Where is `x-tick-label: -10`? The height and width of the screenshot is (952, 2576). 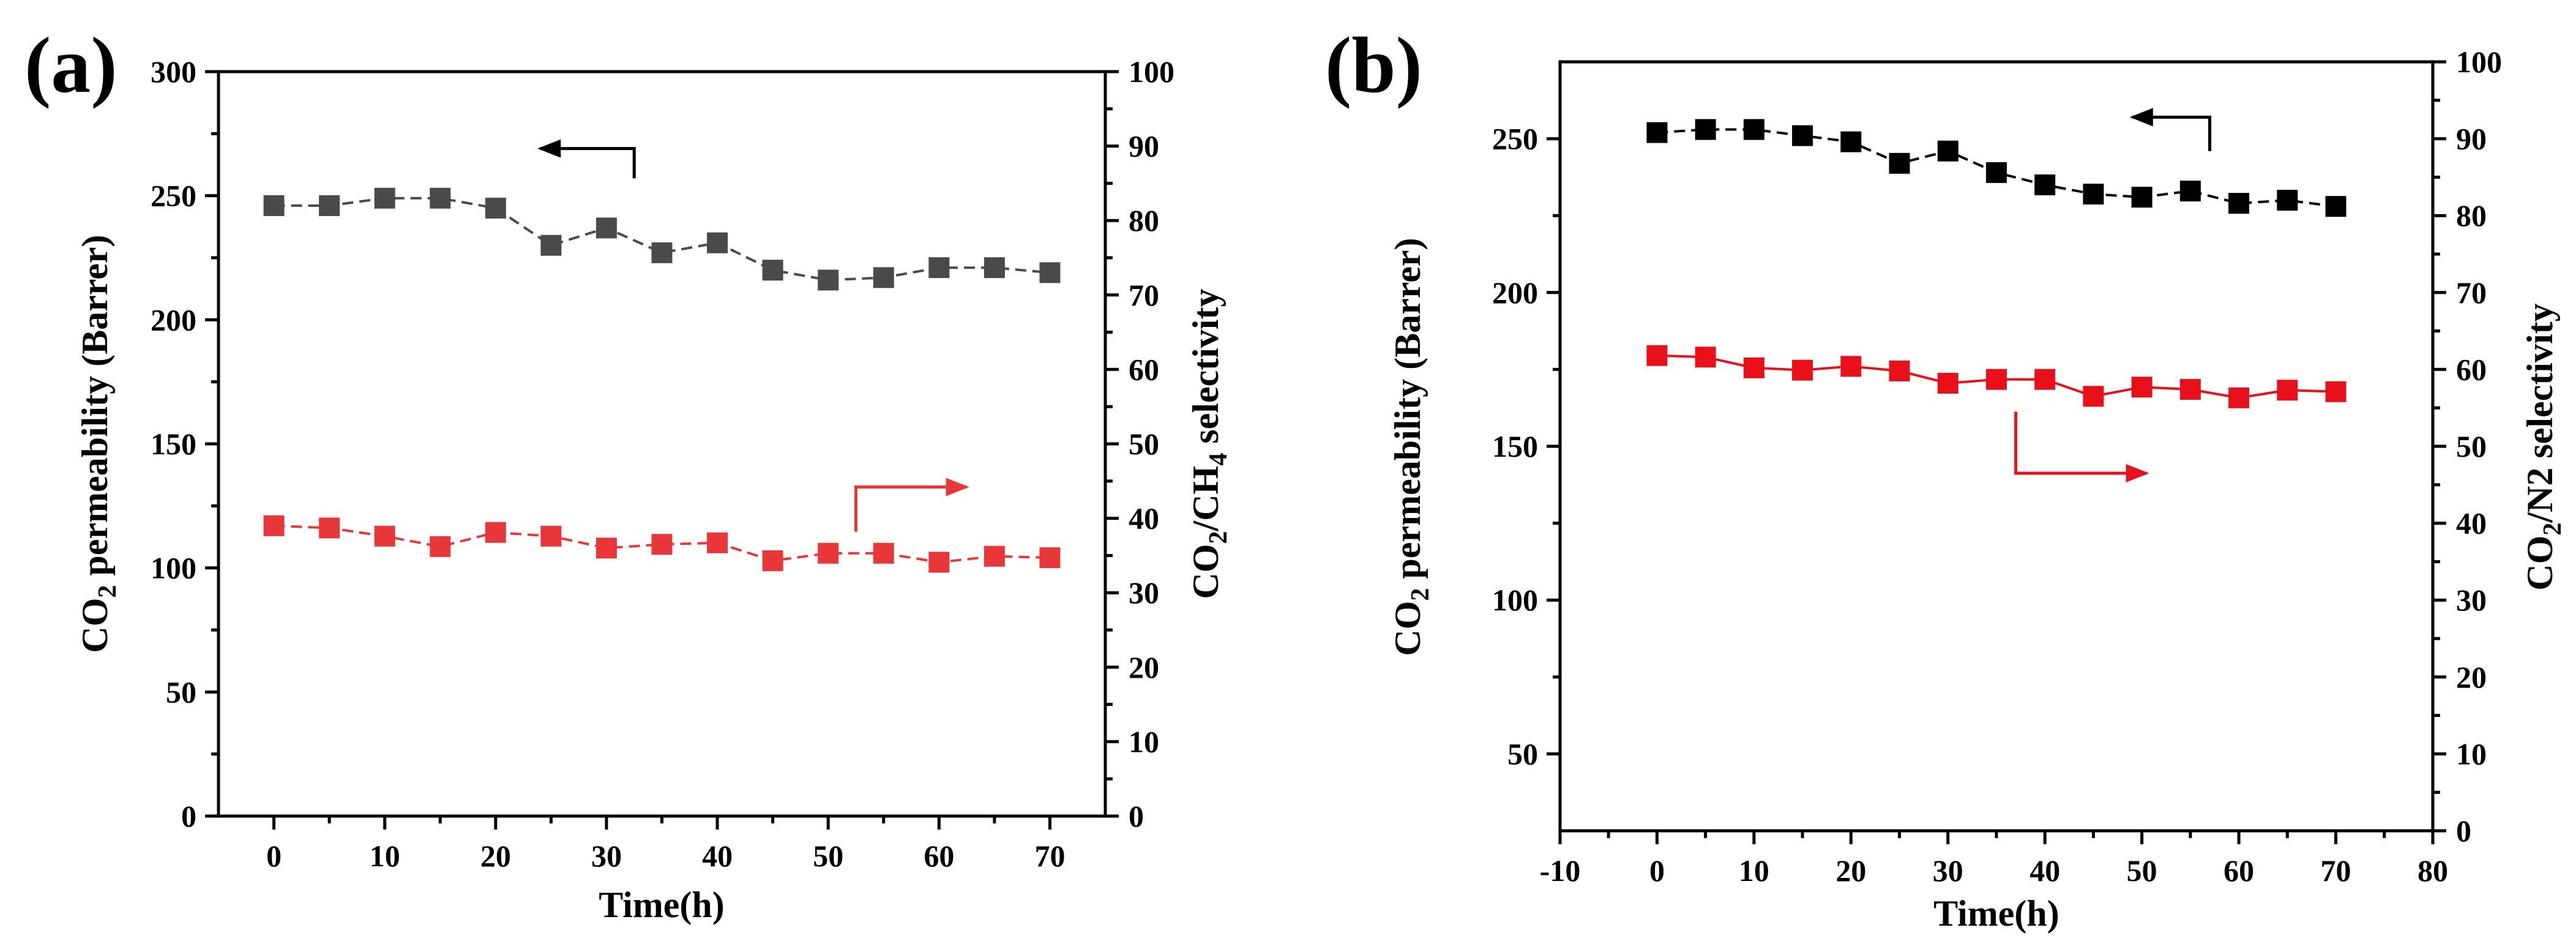
x-tick-label: -10 is located at coordinates (1560, 870).